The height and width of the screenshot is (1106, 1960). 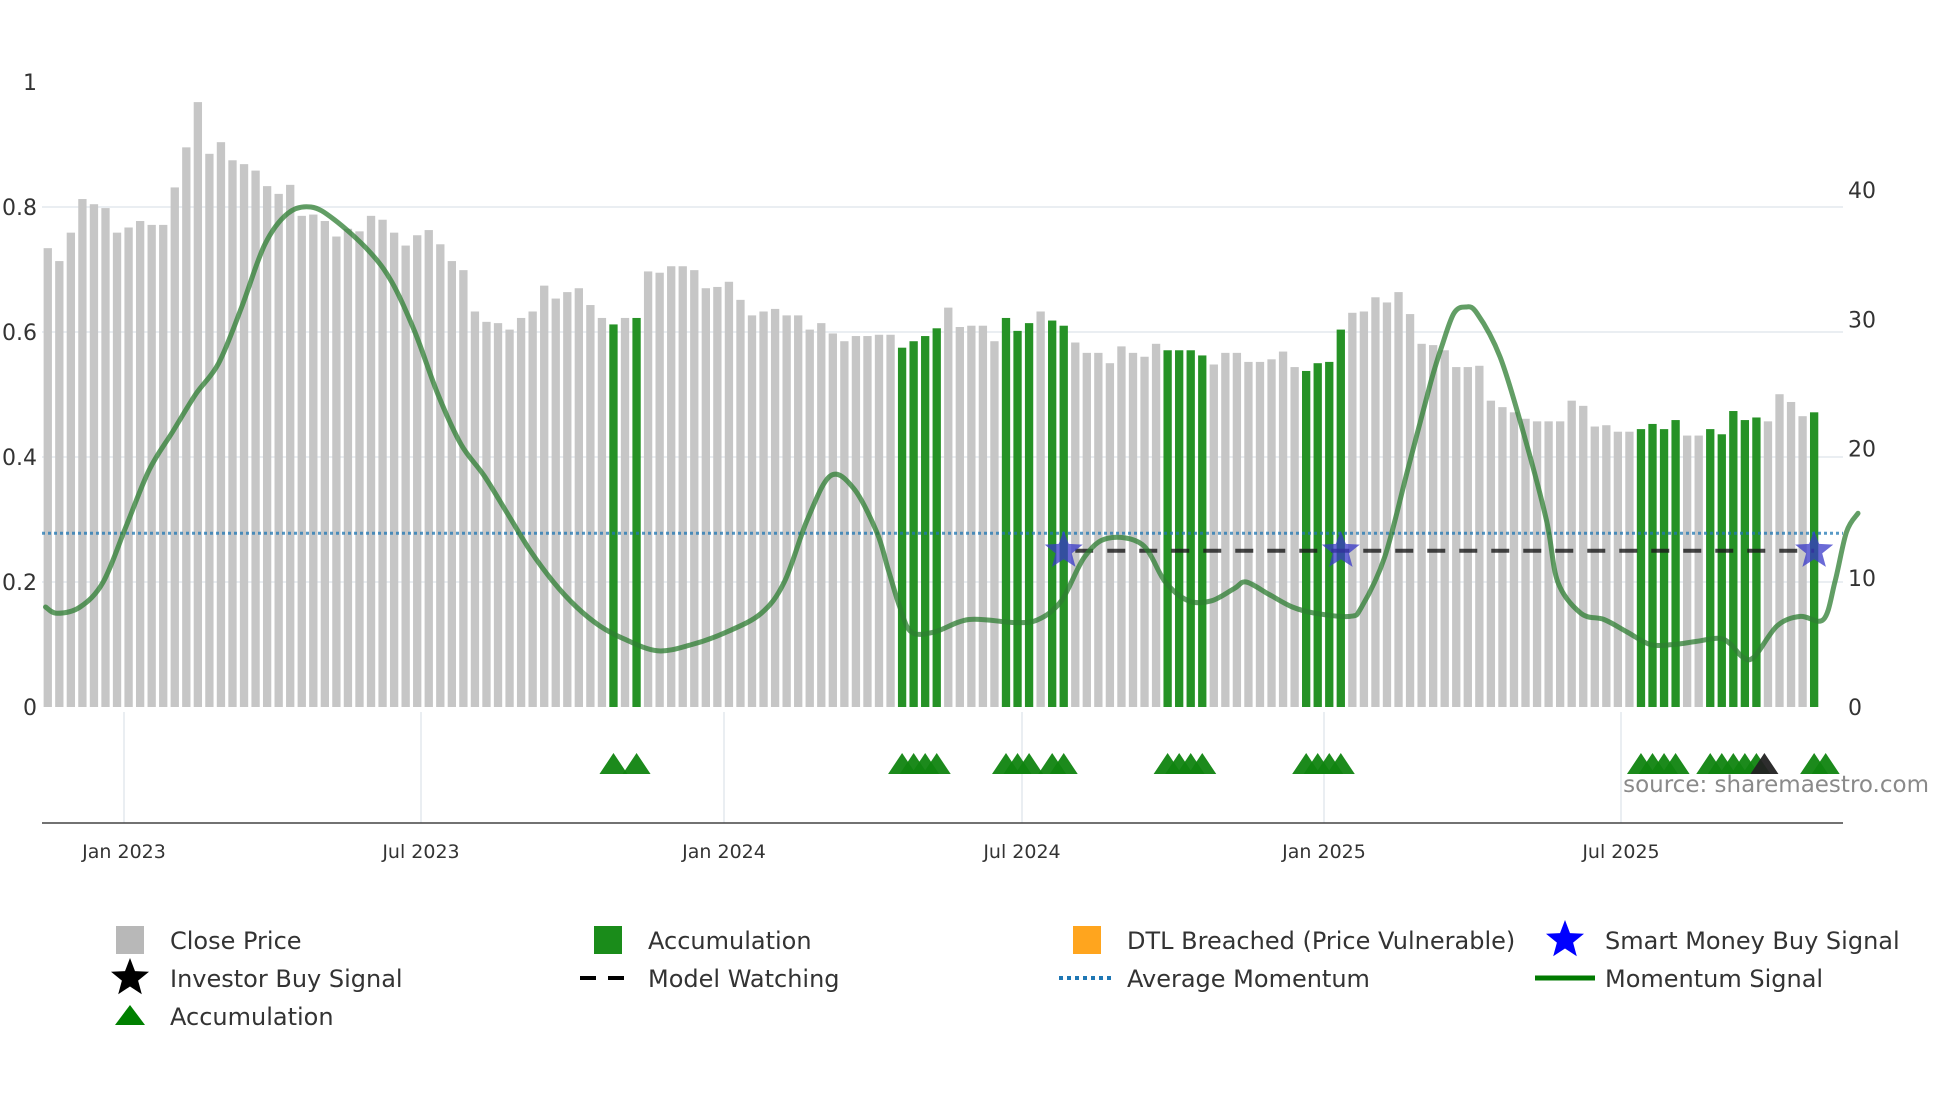 What do you see at coordinates (30, 708) in the screenshot?
I see `left-axis-tick-label: 0` at bounding box center [30, 708].